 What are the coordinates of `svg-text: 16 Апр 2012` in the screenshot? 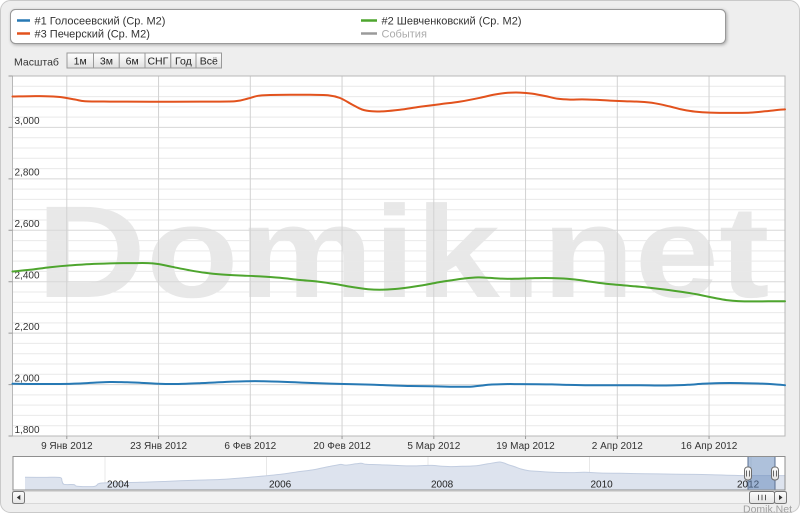 It's located at (709, 446).